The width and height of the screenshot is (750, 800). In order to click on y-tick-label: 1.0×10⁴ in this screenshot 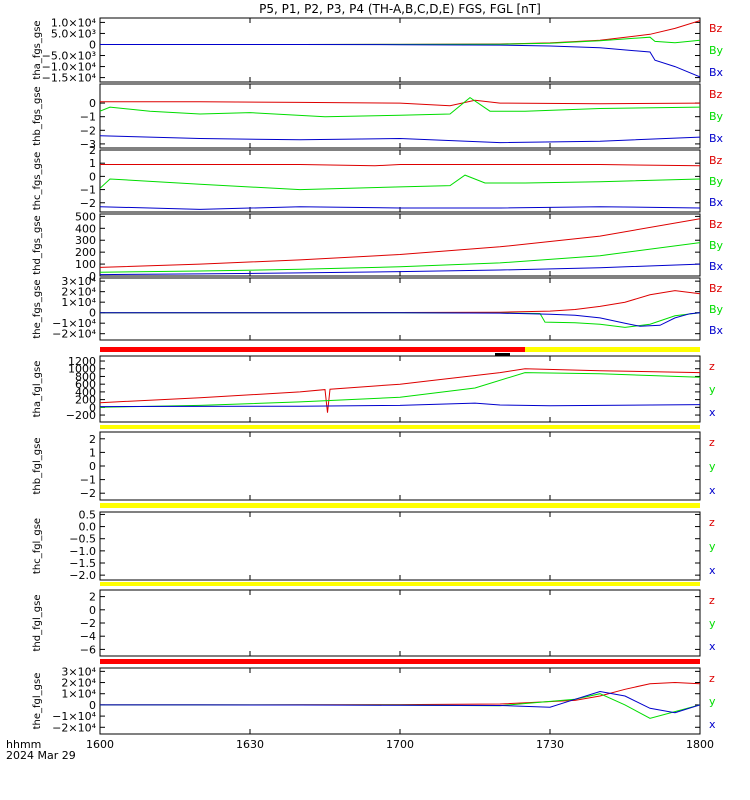, I will do `click(74, 22)`.